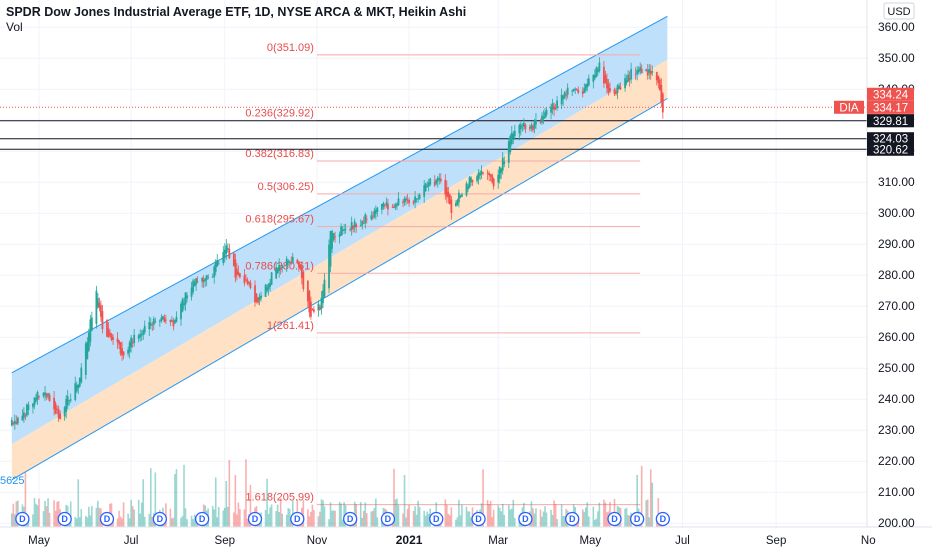  I want to click on time-axis: May Jul Sep Nov 2021 Mar May Jul Sep No, so click(451, 540).